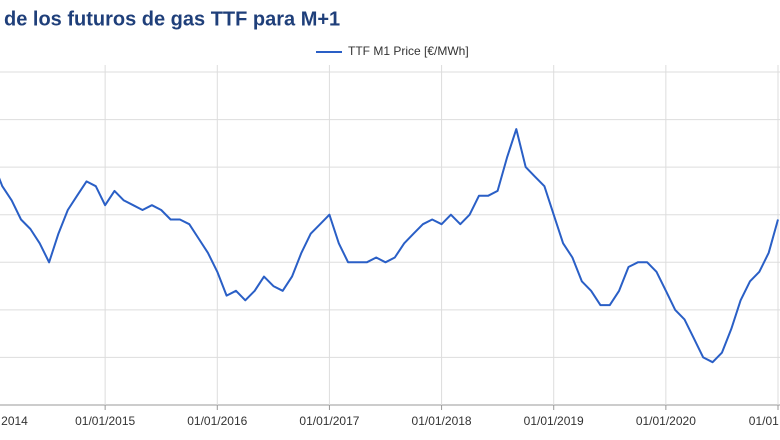  Describe the element at coordinates (217, 421) in the screenshot. I see `x-tick-label: 01/01/2016` at that location.